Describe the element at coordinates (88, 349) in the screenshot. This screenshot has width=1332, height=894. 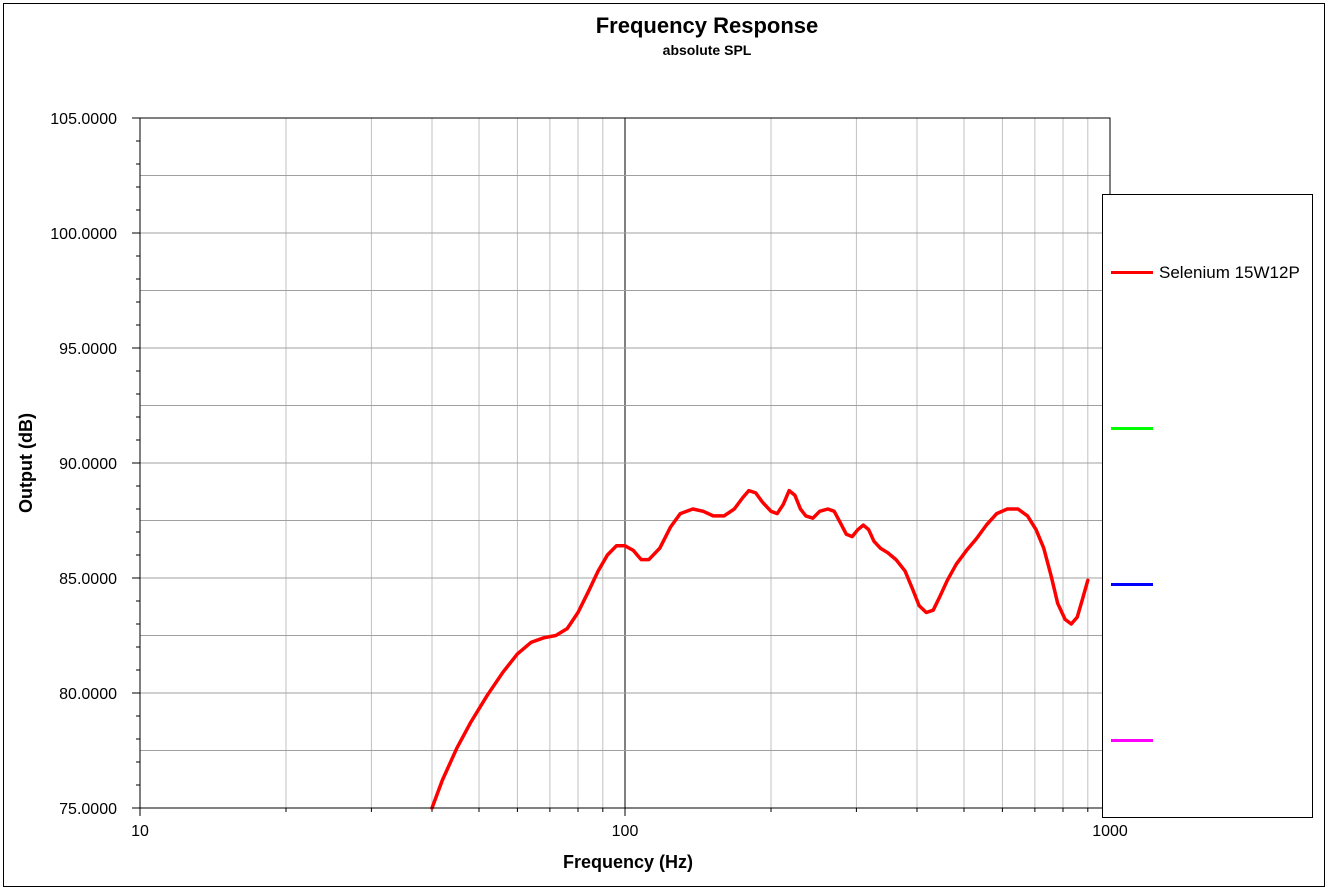
I see `y-tick-label: 95.0000` at that location.